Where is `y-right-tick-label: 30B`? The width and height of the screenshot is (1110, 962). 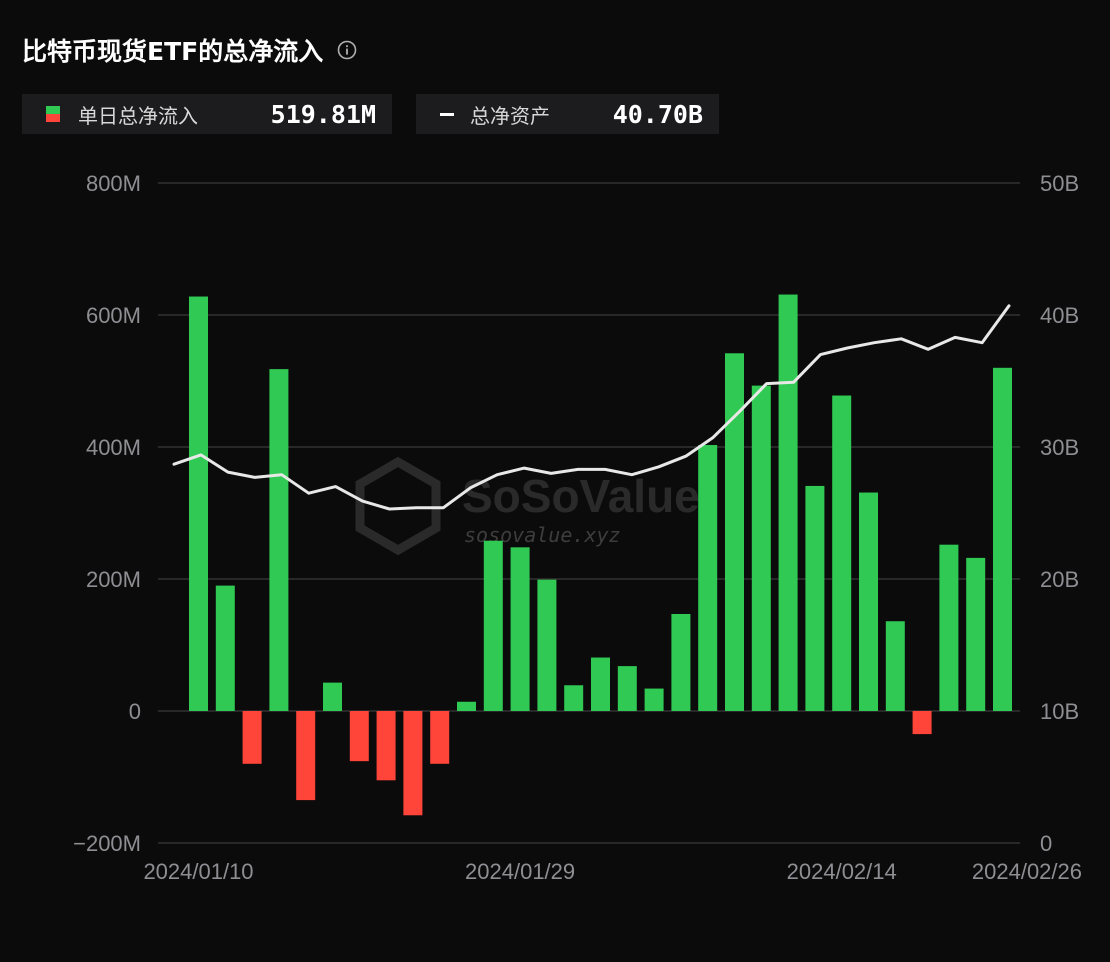
y-right-tick-label: 30B is located at coordinates (1059, 447).